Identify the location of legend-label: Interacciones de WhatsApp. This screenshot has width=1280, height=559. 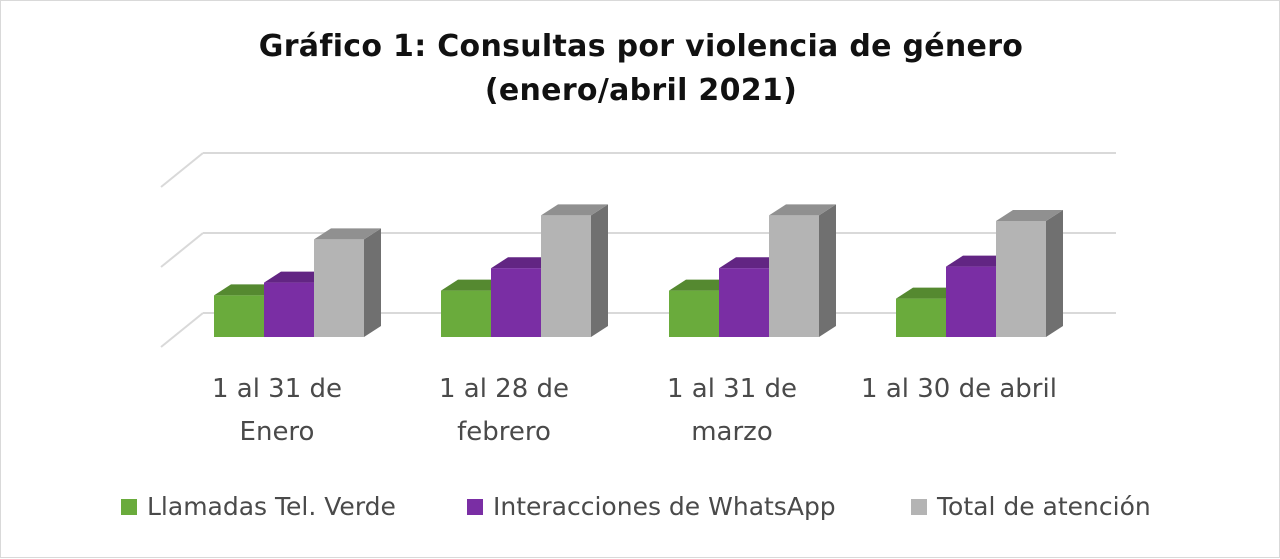
(664, 506).